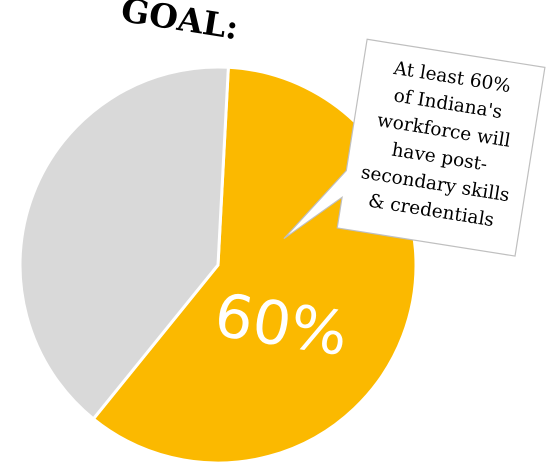 This screenshot has width=558, height=463. Describe the element at coordinates (180, 23) in the screenshot. I see `chart-title: GOAL:` at that location.